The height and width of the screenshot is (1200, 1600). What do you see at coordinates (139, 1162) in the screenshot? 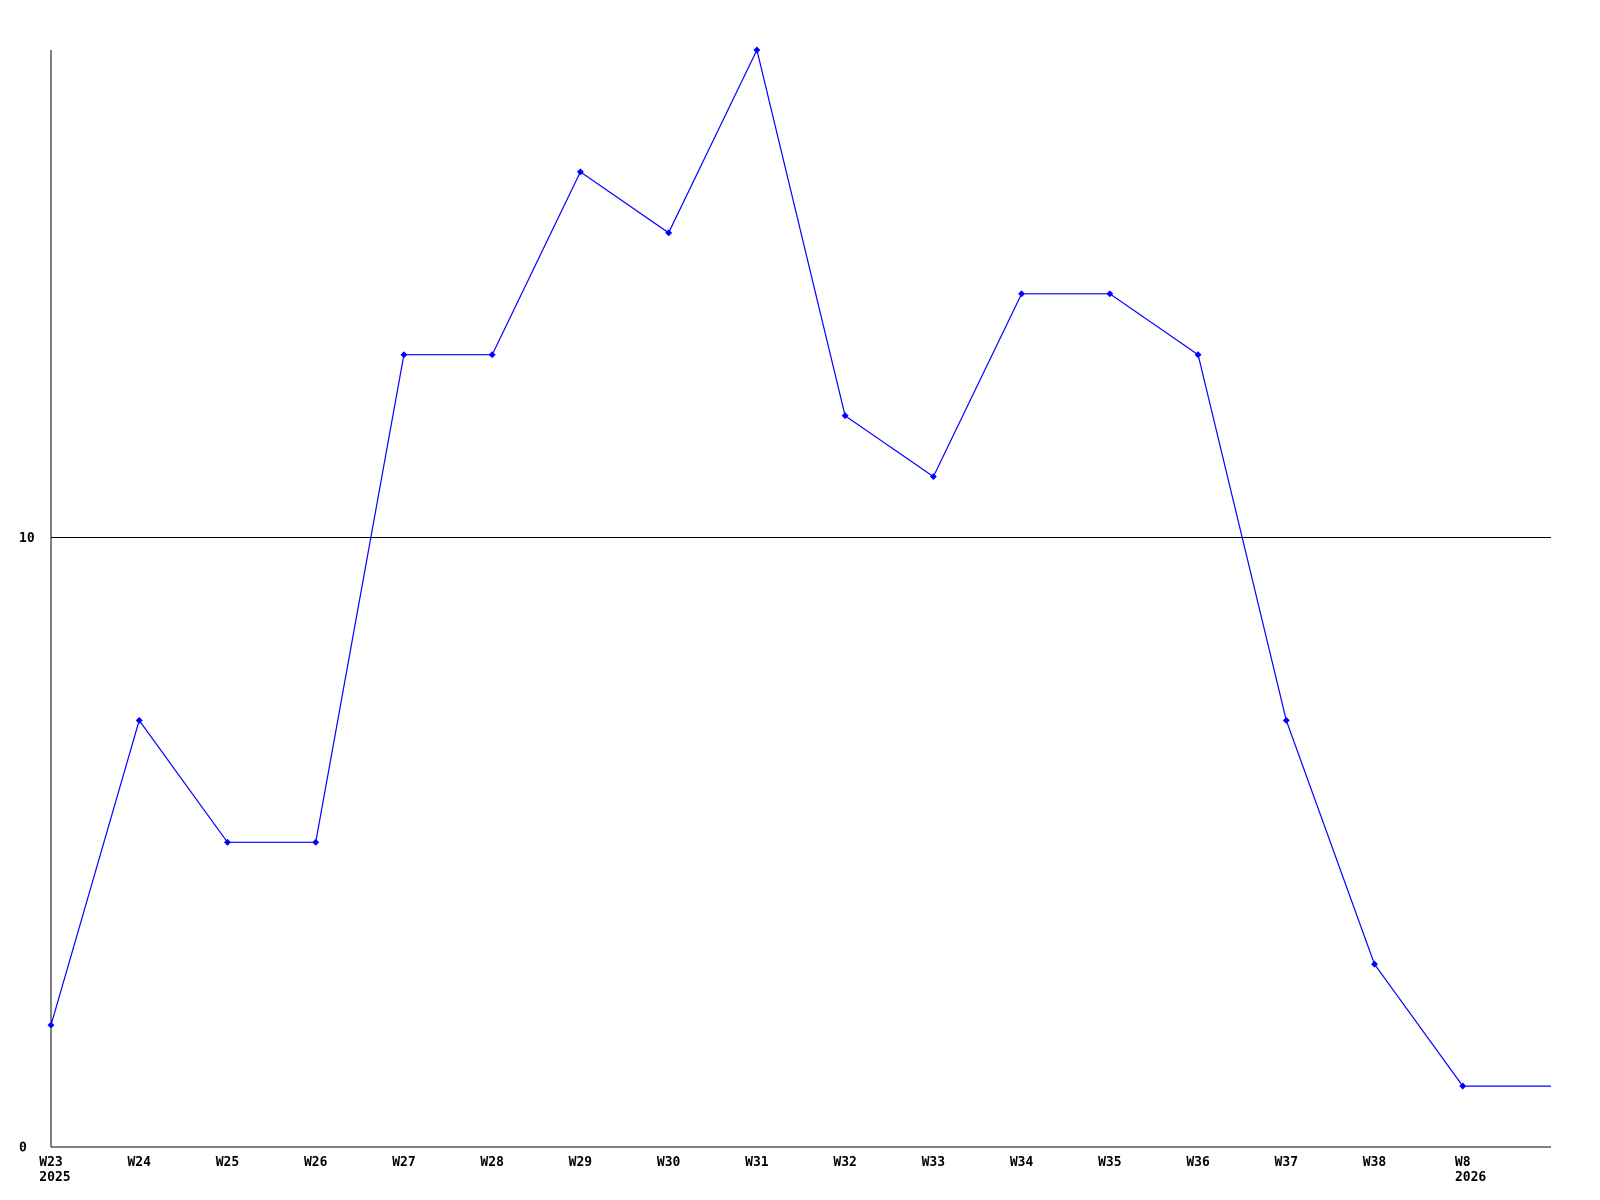
I see `x-tick-label: W24` at bounding box center [139, 1162].